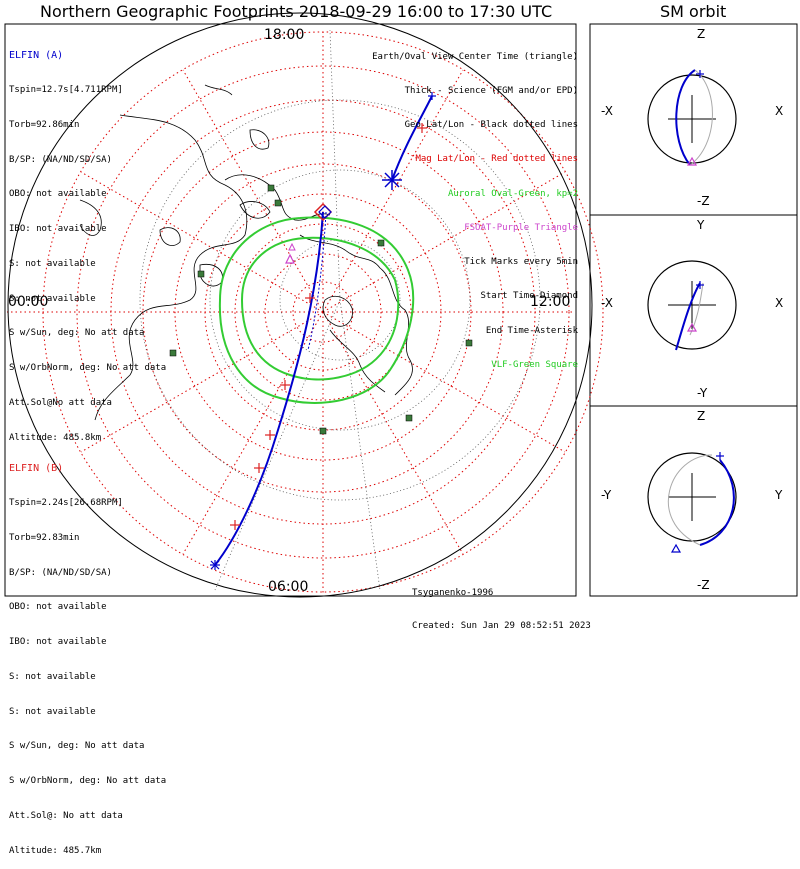 The height and width of the screenshot is (869, 800). I want to click on elfin-a-line: S w/OrbNorm, deg: No att data, so click(88, 368).